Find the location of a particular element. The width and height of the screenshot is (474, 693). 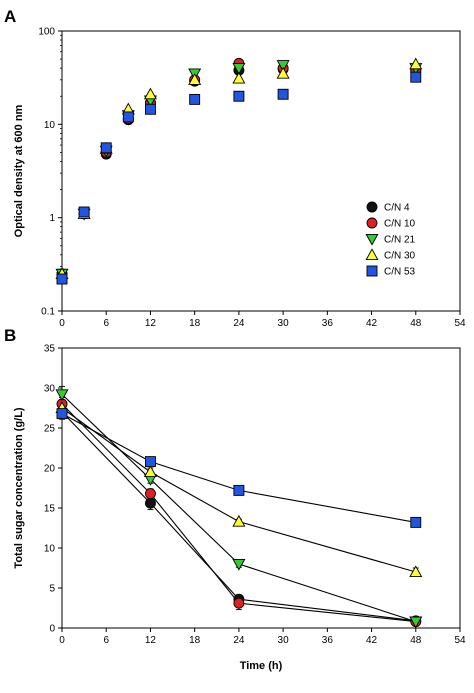

panel-a-x-tick-label: 24 is located at coordinates (239, 323).